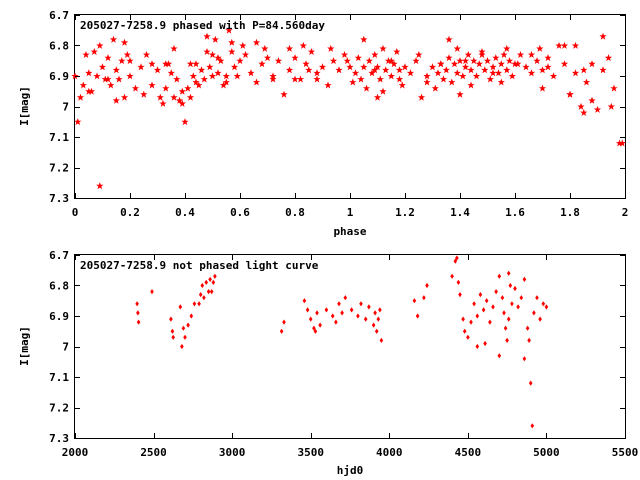  I want to click on x-tick-label: 4500, so click(468, 452).